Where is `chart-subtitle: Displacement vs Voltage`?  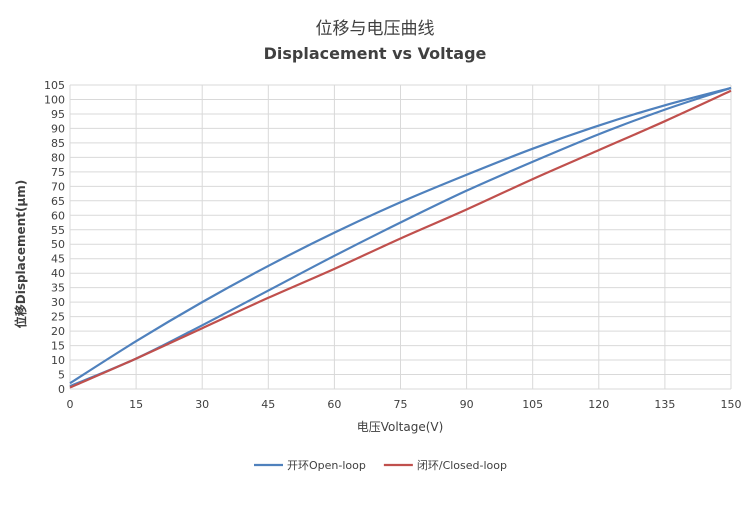
chart-subtitle: Displacement vs Voltage is located at coordinates (375, 53).